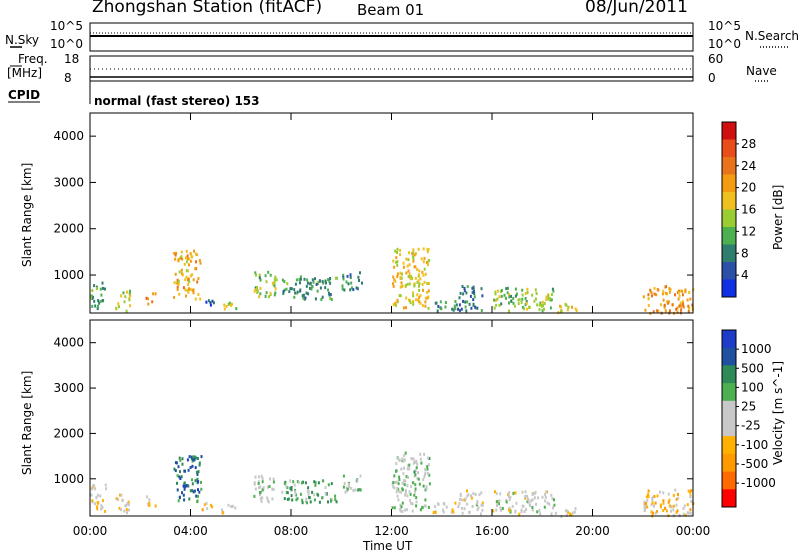 The width and height of the screenshot is (800, 554). Describe the element at coordinates (729, 418) in the screenshot. I see `colorbar-frame` at that location.